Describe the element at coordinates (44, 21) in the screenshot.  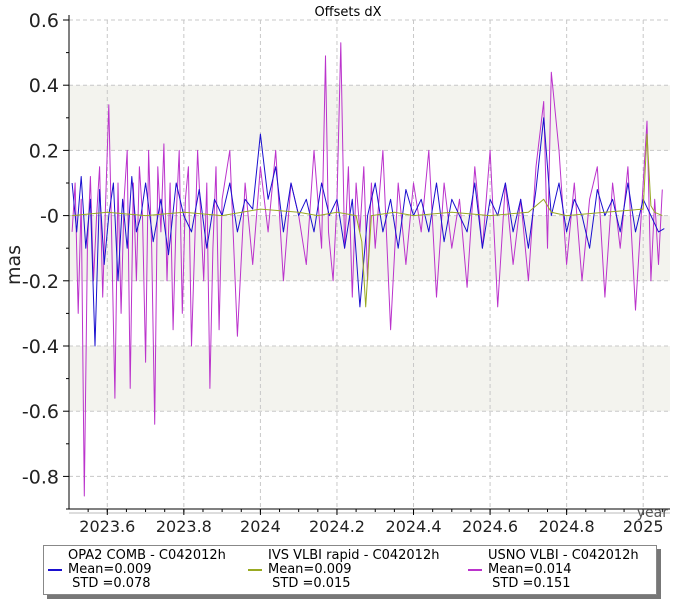
I see `y-tick-label: 0.6` at that location.